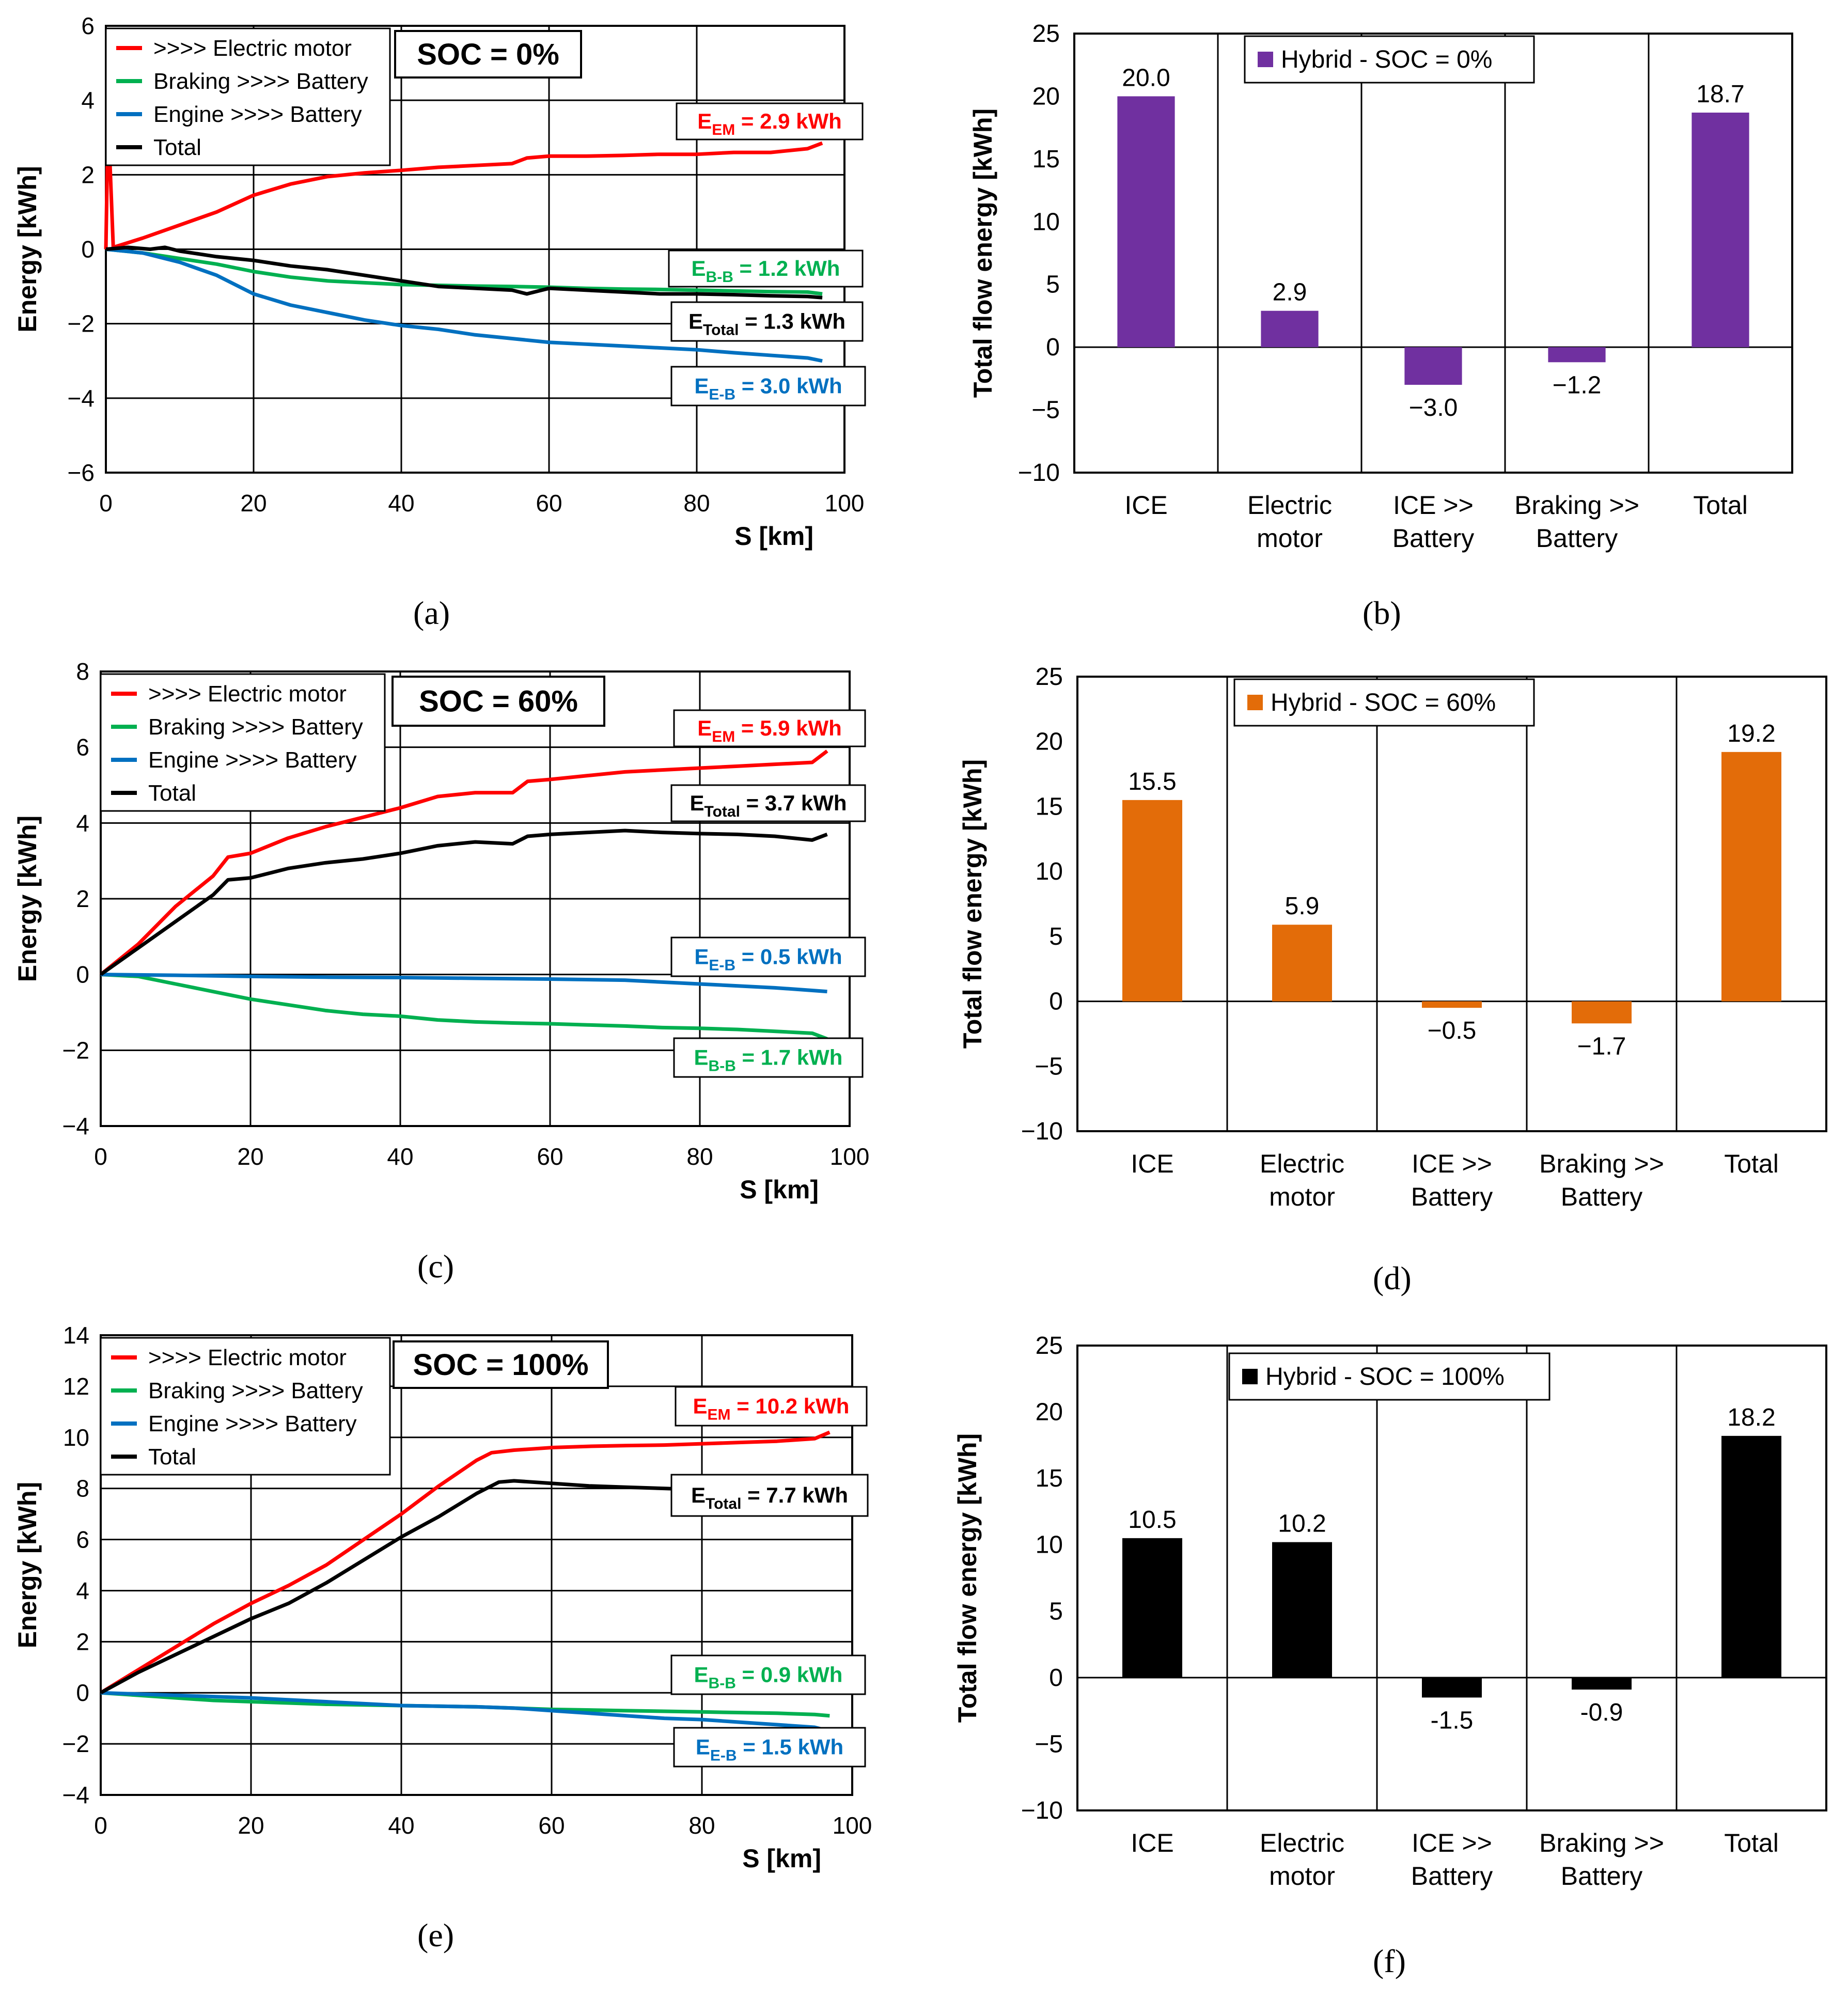 The image size is (1848, 2000). What do you see at coordinates (1389, 1961) in the screenshot?
I see `caption-f: (f)` at bounding box center [1389, 1961].